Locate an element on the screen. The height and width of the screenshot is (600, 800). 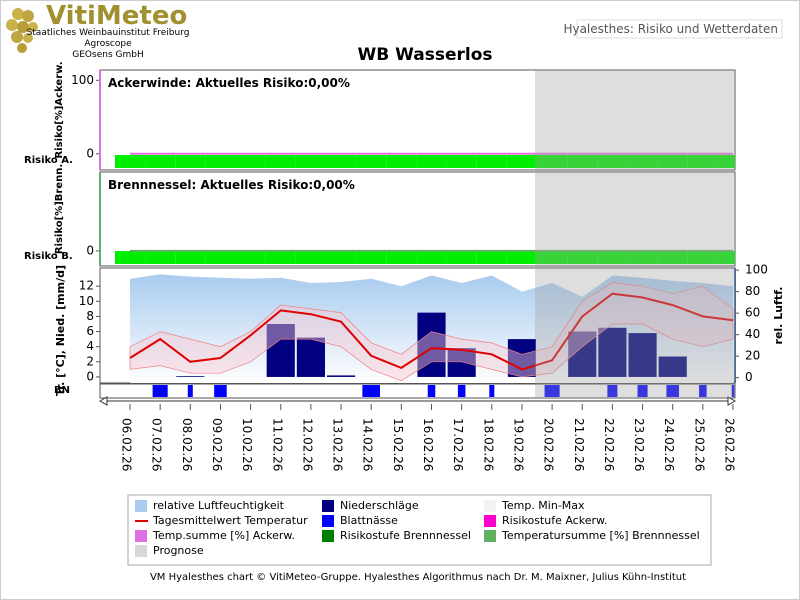
y2-tick-label: 80 is located at coordinates (752, 291).